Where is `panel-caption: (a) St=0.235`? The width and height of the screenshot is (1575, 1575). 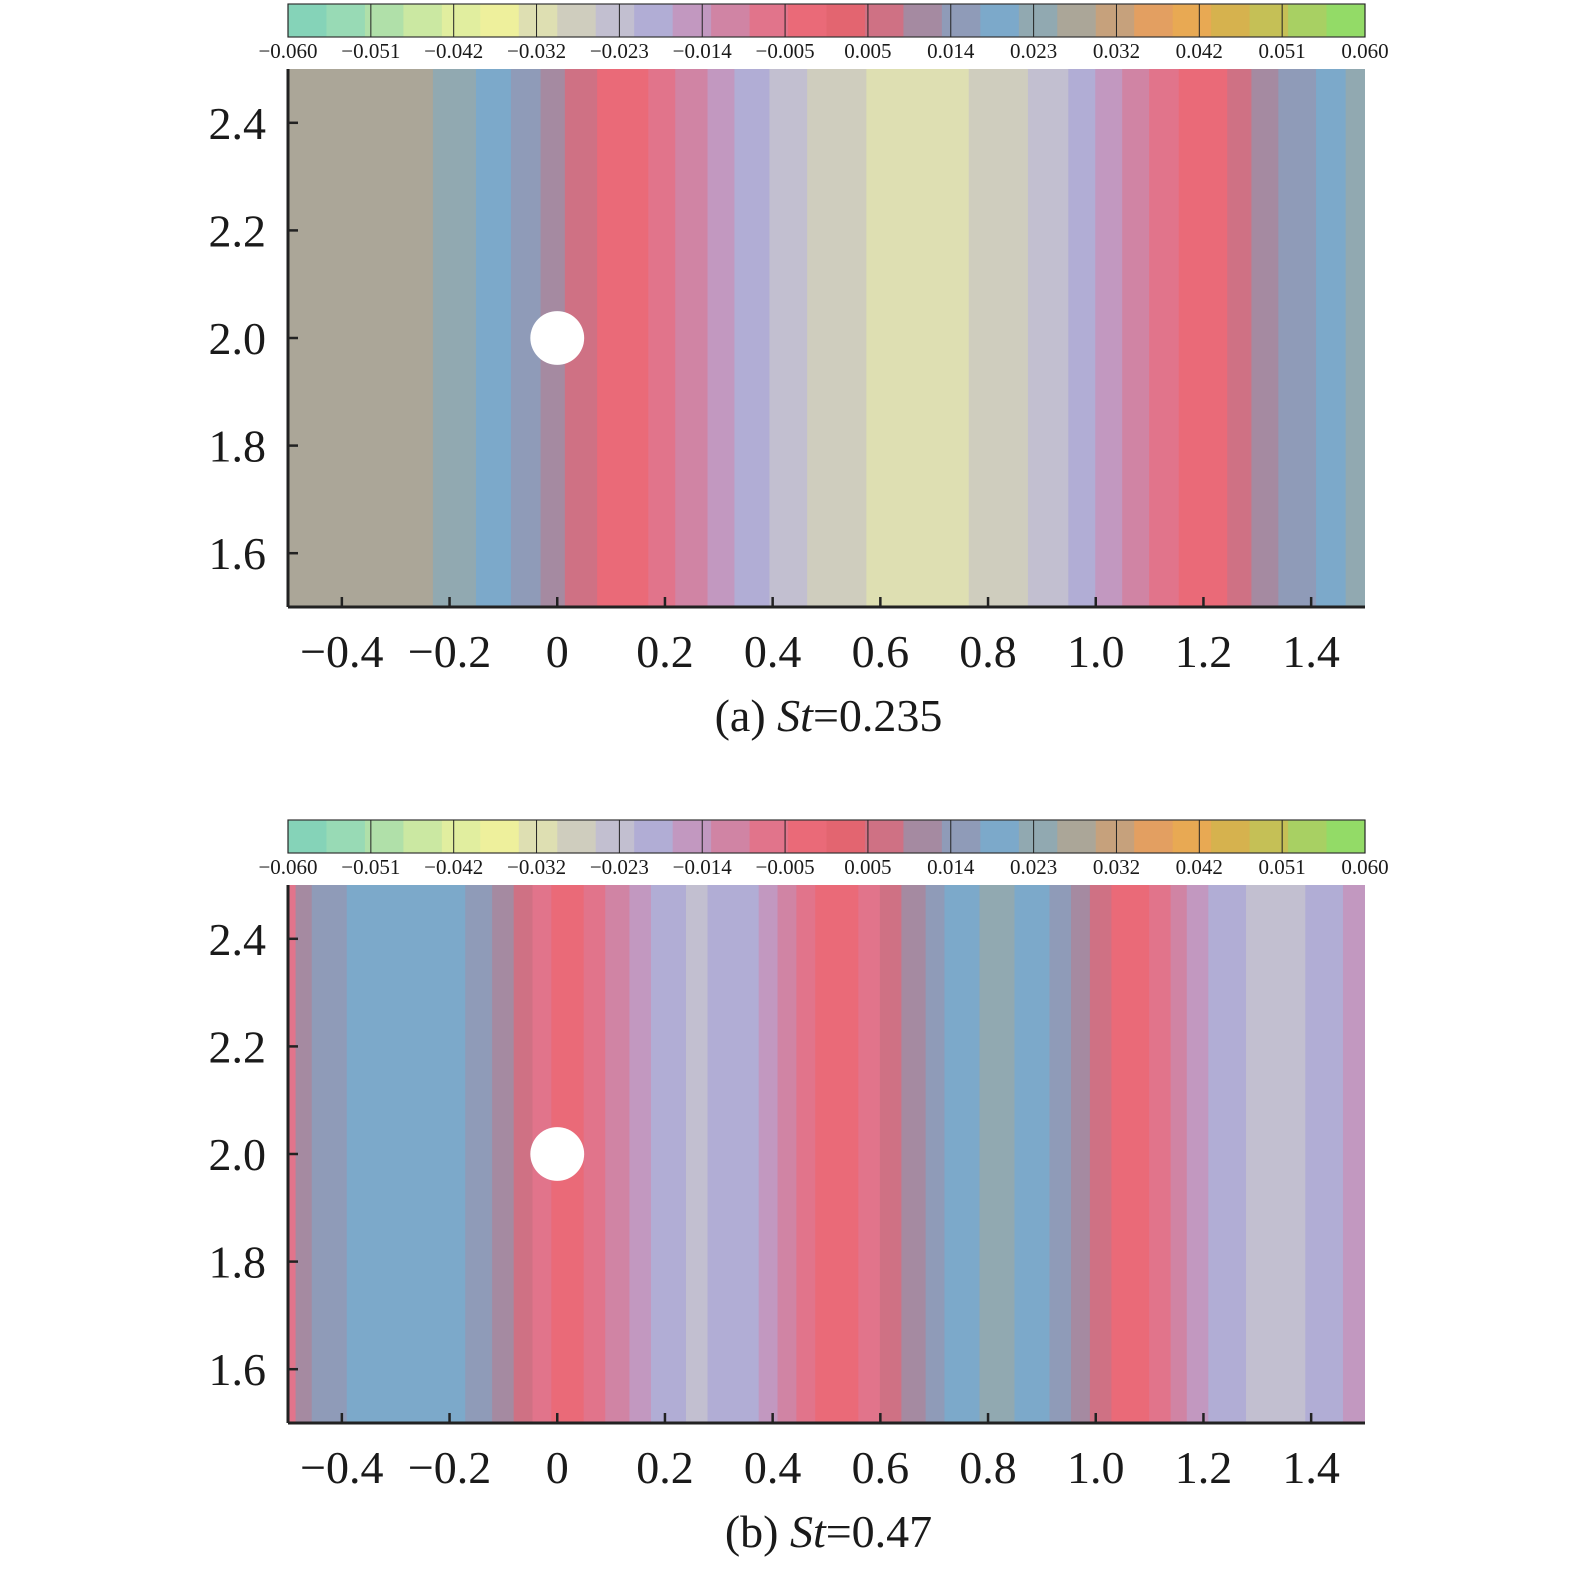 panel-caption: (a) St=0.235 is located at coordinates (829, 715).